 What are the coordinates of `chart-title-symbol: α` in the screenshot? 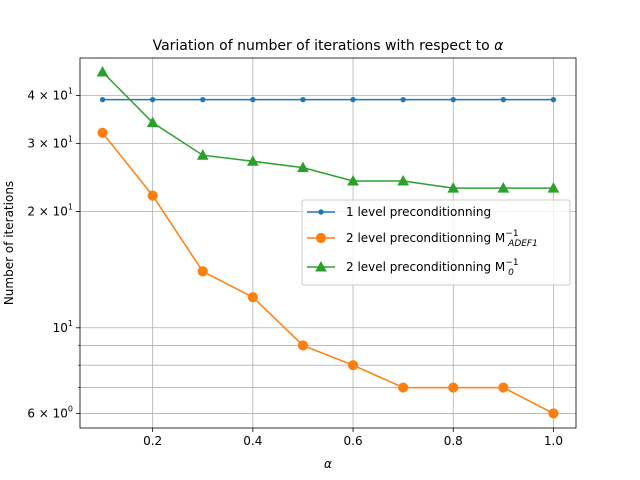 It's located at (499, 46).